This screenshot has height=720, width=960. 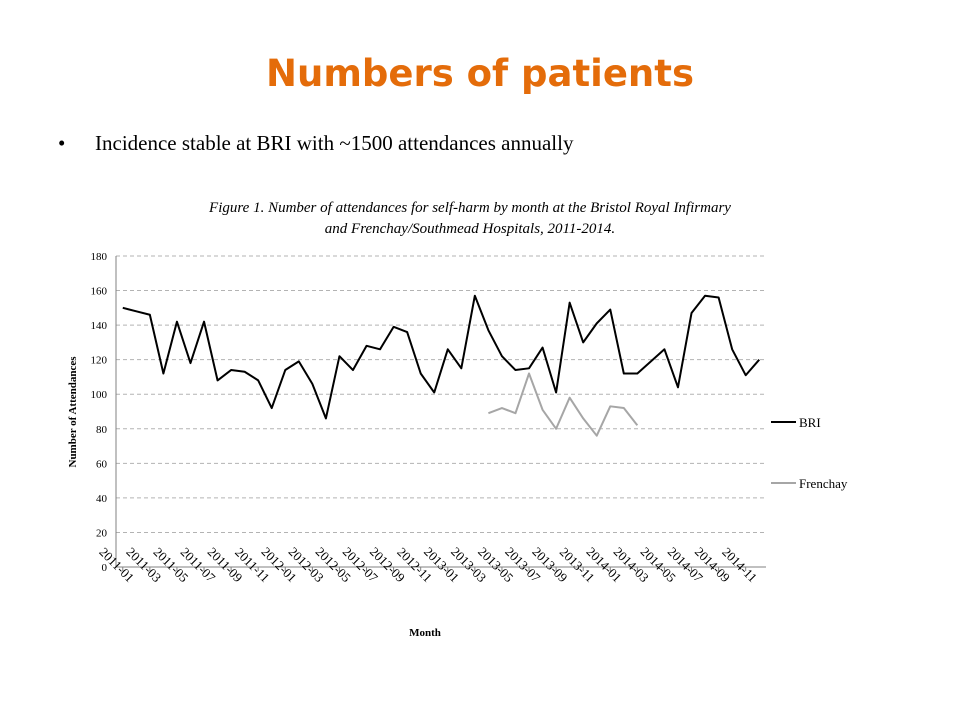 I want to click on y-tick-label: 20, so click(x=102, y=533).